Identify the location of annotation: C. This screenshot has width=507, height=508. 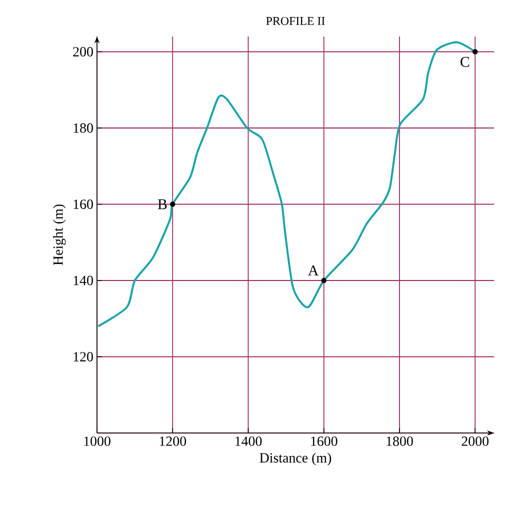
(465, 61).